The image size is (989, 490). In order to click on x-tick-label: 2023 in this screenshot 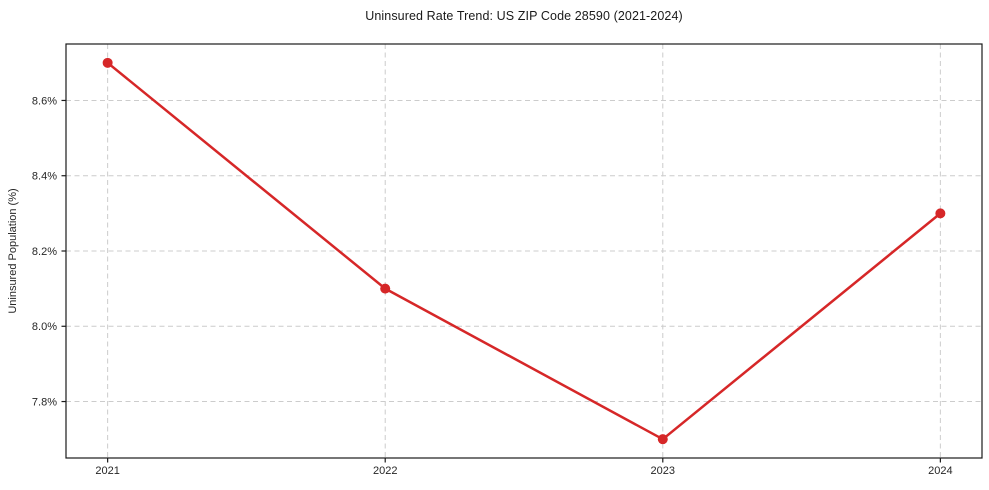, I will do `click(663, 471)`.